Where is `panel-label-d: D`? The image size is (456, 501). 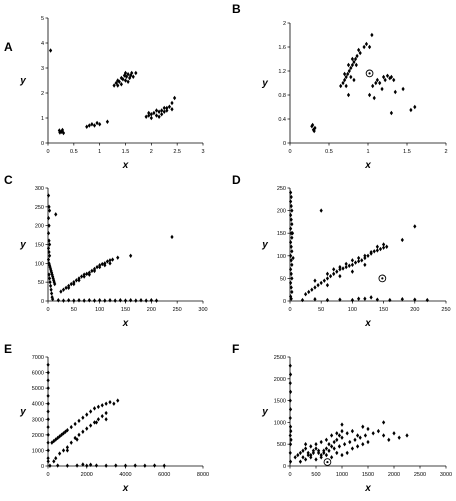 panel-label-d: D is located at coordinates (236, 180).